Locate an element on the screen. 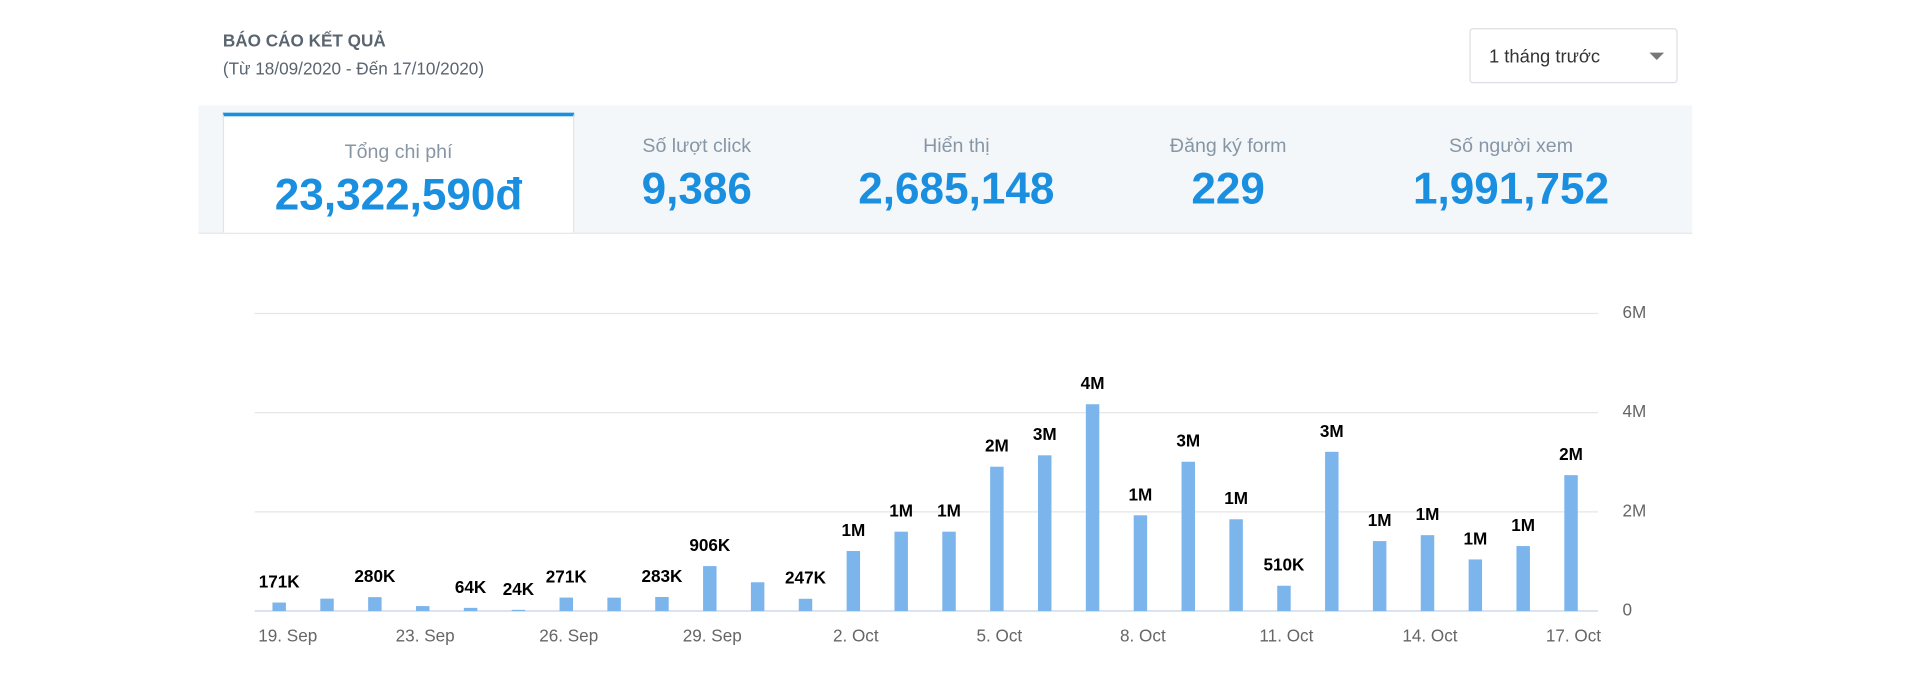 The width and height of the screenshot is (1920, 690). dropdown-arrow is located at coordinates (1657, 56).